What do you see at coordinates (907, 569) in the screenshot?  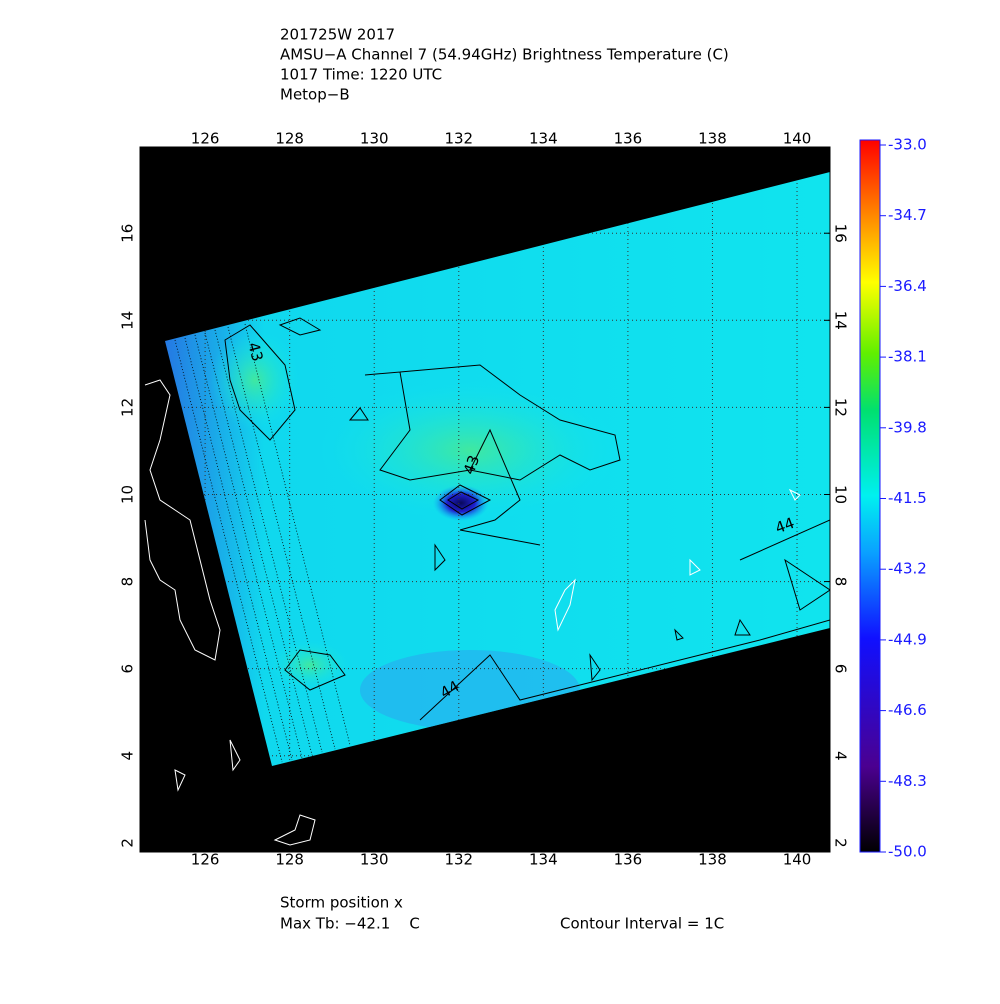 I see `colorbar-tick-label: -43.2` at bounding box center [907, 569].